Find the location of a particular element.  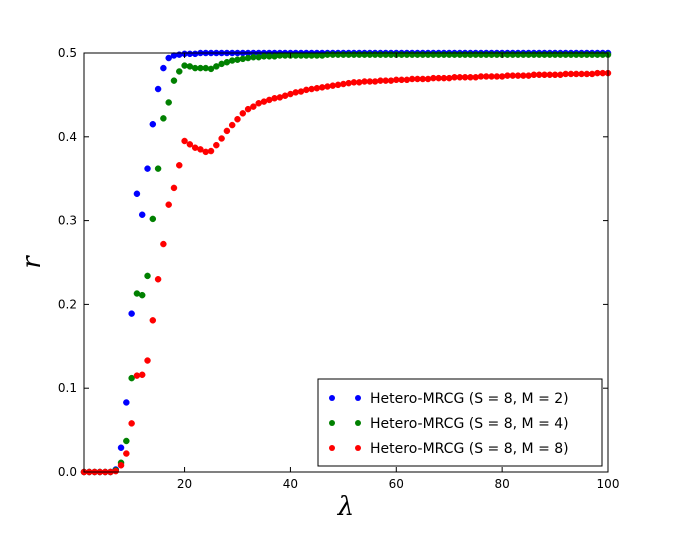

legend-item: Hetero-MRCG (S = 8, M = 8) is located at coordinates (449, 449).